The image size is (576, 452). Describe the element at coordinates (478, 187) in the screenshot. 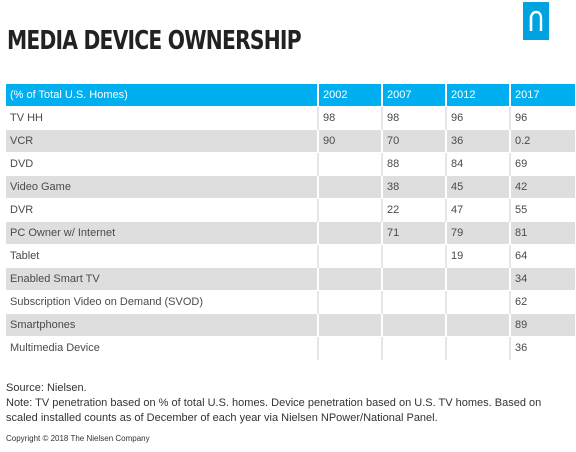

I see `value-cell: 45` at that location.